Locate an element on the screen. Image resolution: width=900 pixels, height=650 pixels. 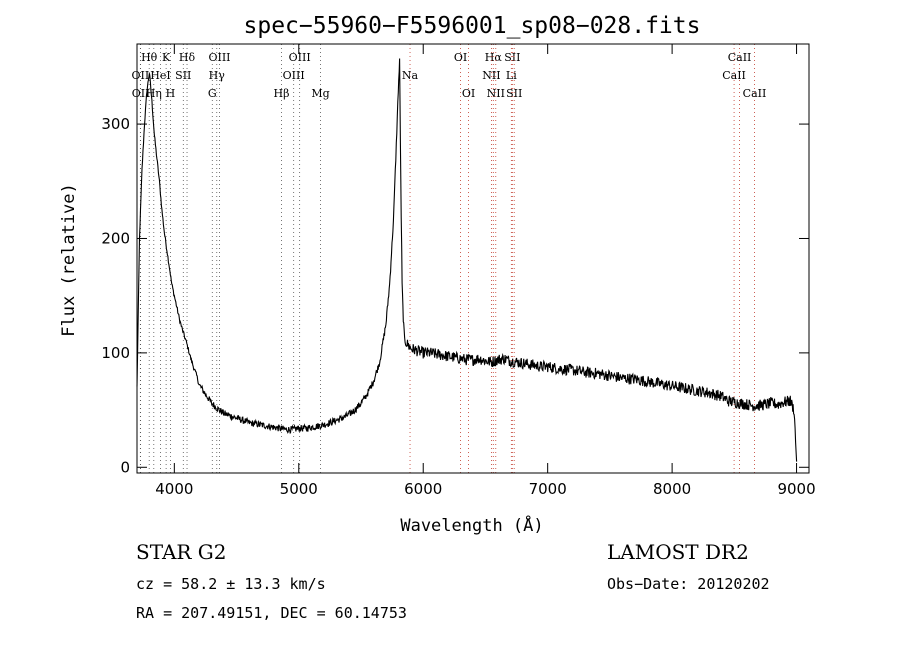
y-tick-label: 300 is located at coordinates (115, 124).